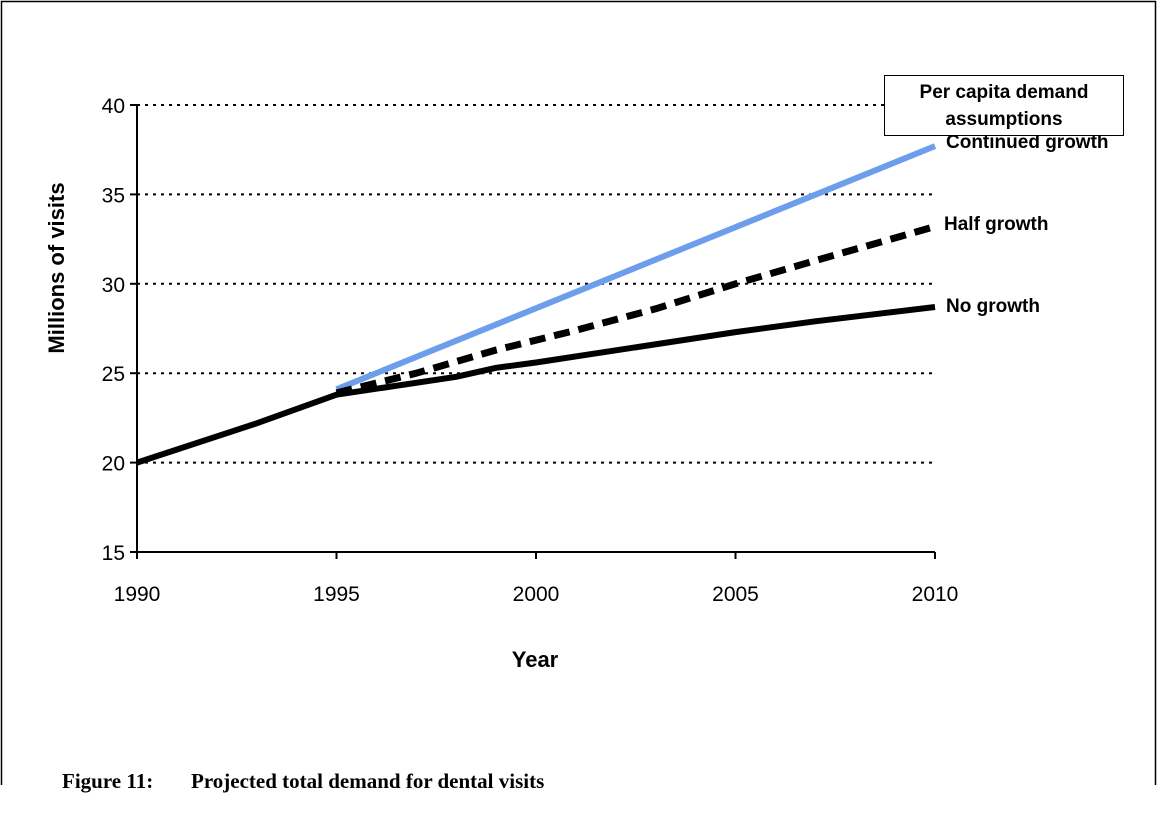 The image size is (1157, 819). Describe the element at coordinates (535, 659) in the screenshot. I see `x-axis-title: Year` at that location.